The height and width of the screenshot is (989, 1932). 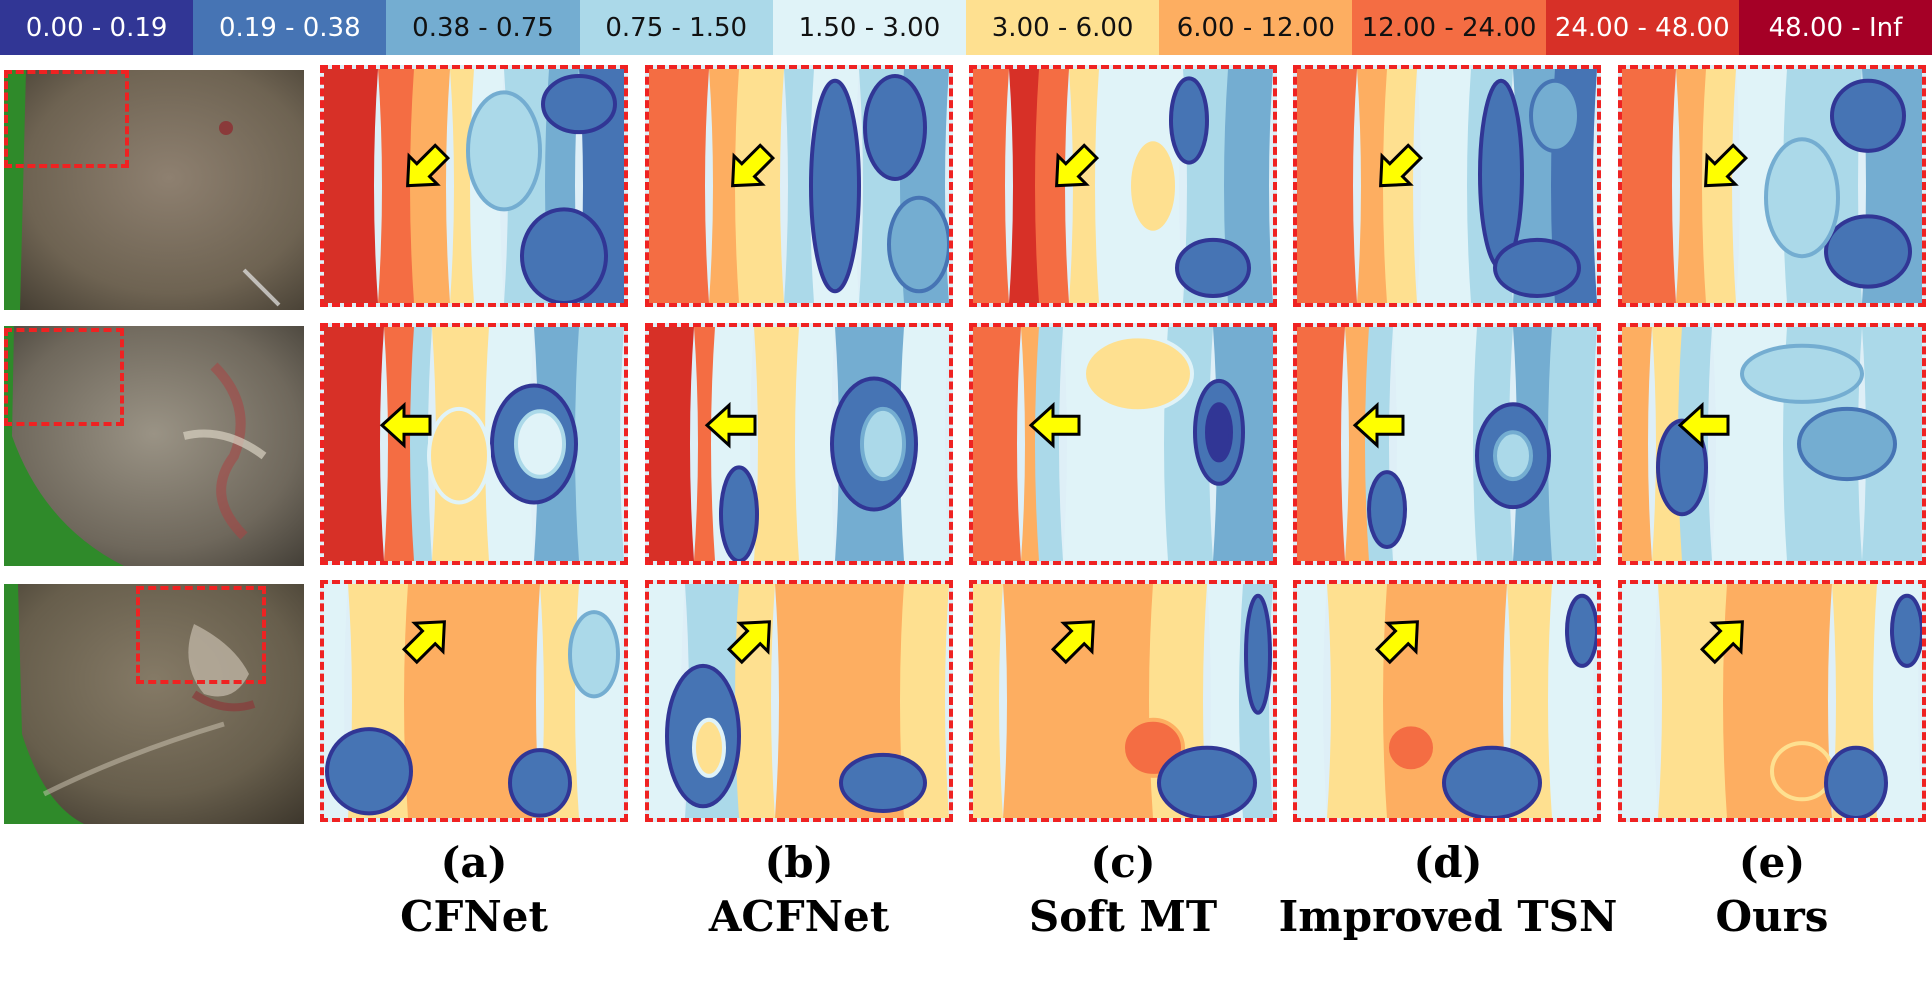 I want to click on column-caption: (a) CFNet, so click(x=474, y=890).